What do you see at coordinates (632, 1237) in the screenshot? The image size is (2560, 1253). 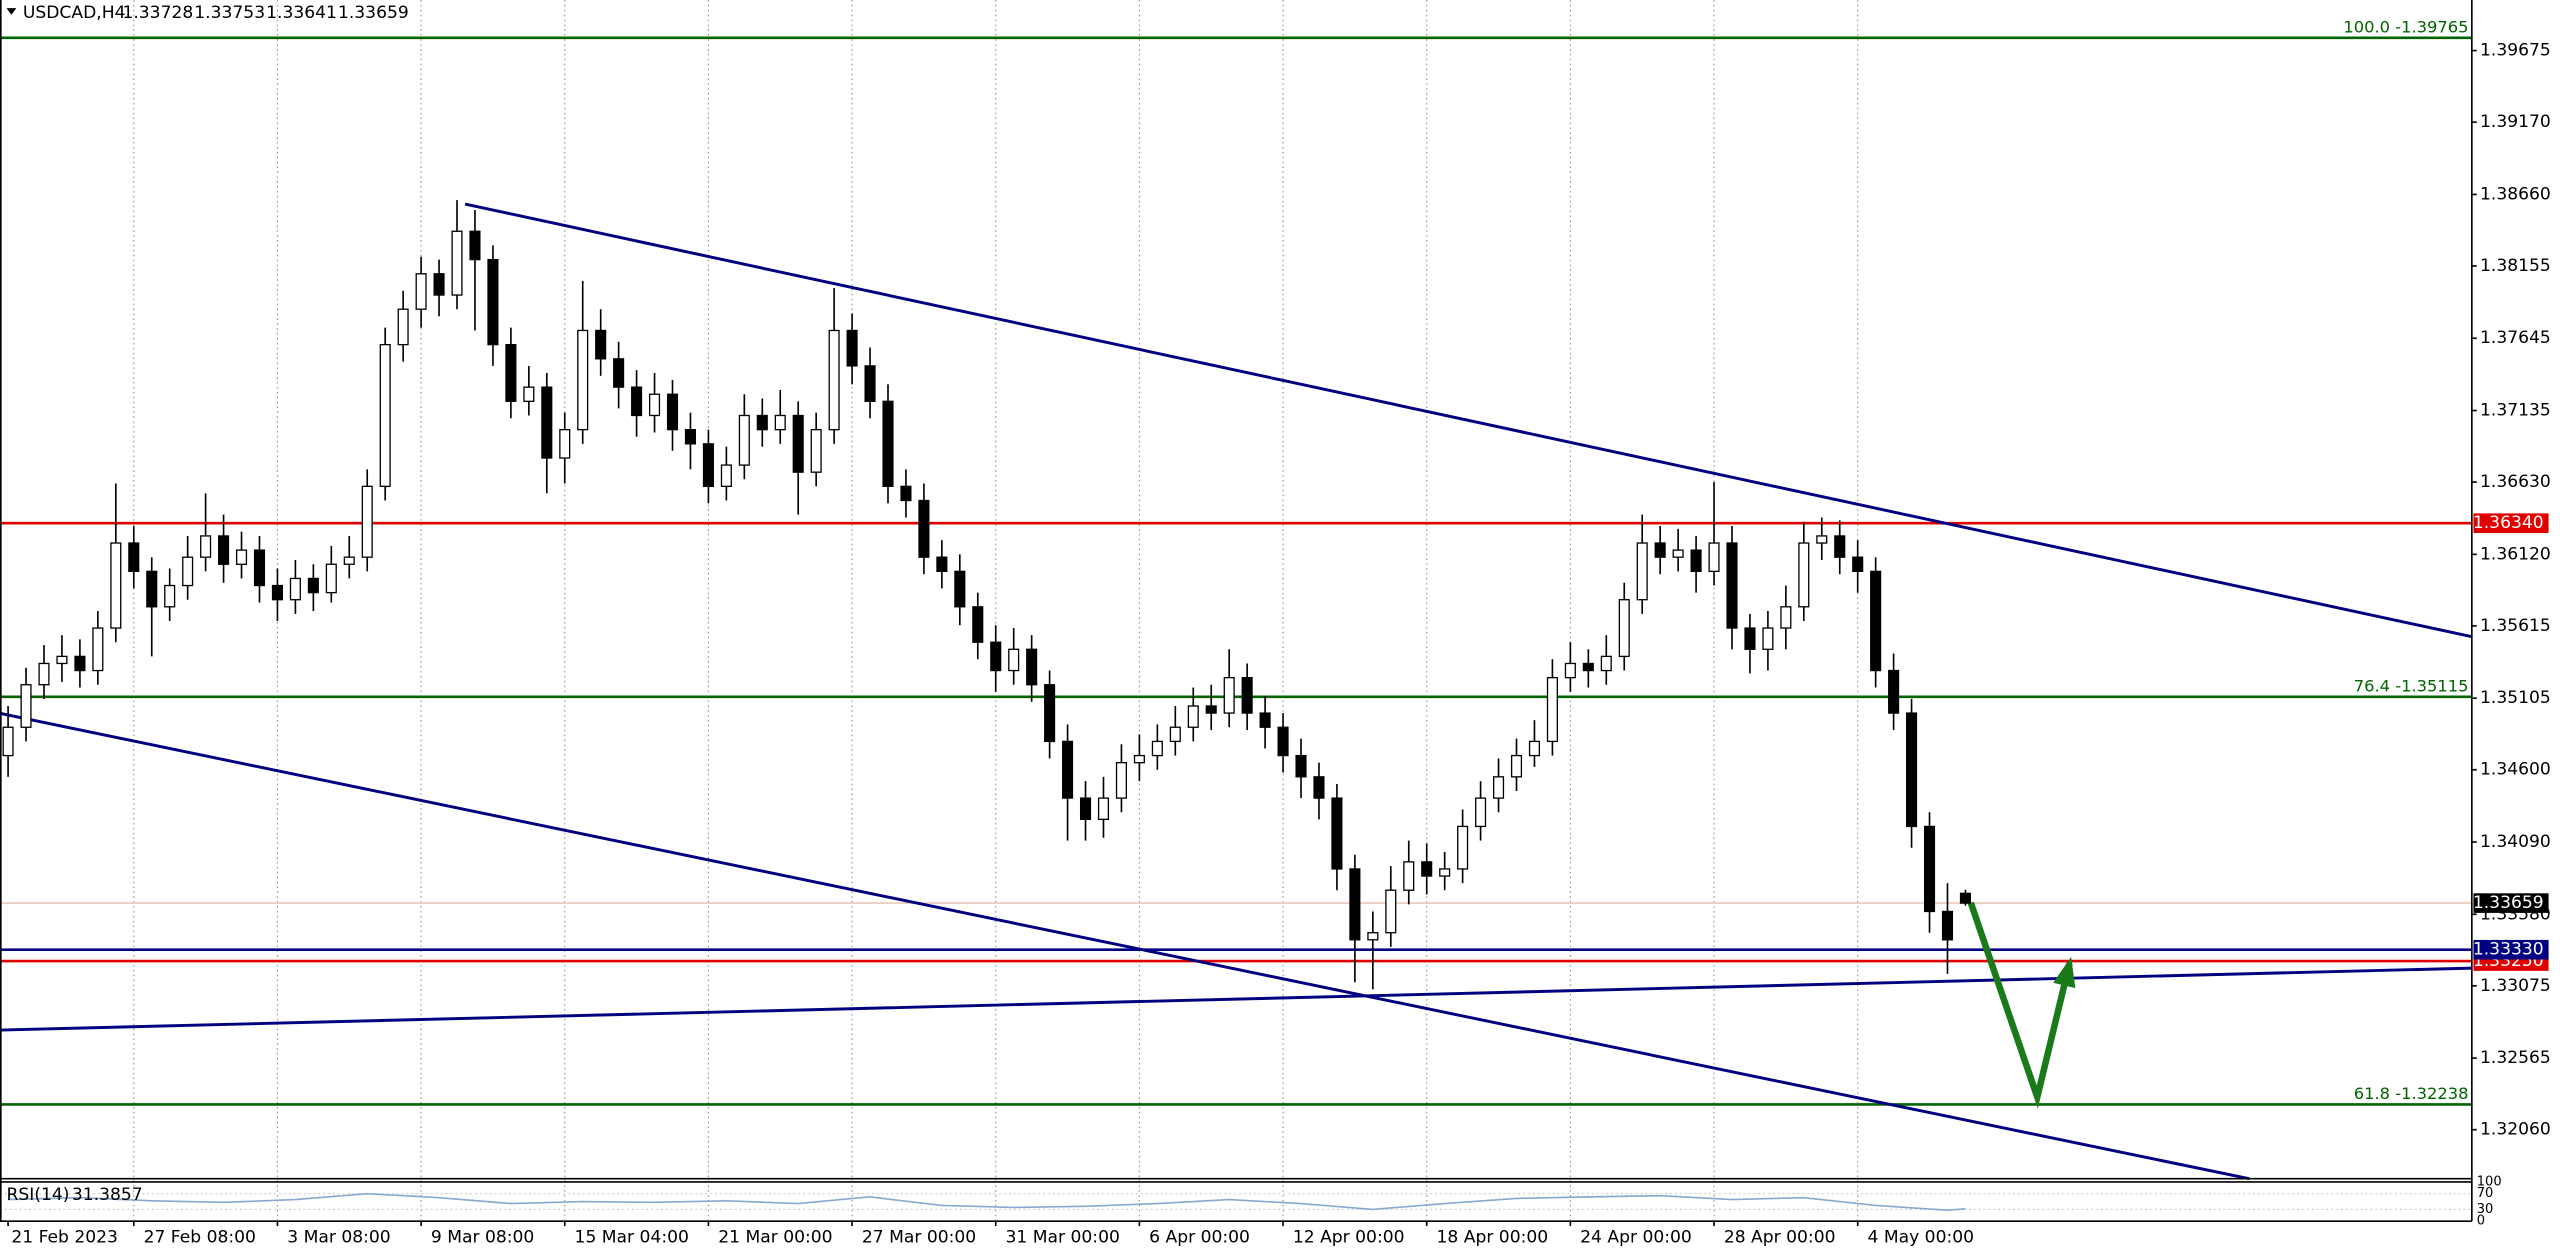 I see `x-tick-label: 15 Mar 04:00` at bounding box center [632, 1237].